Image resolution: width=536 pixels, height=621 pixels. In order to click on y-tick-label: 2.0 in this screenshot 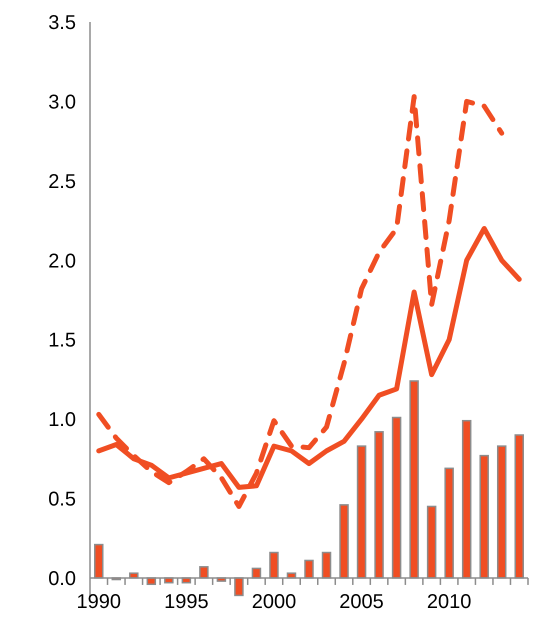, I will do `click(62, 261)`.